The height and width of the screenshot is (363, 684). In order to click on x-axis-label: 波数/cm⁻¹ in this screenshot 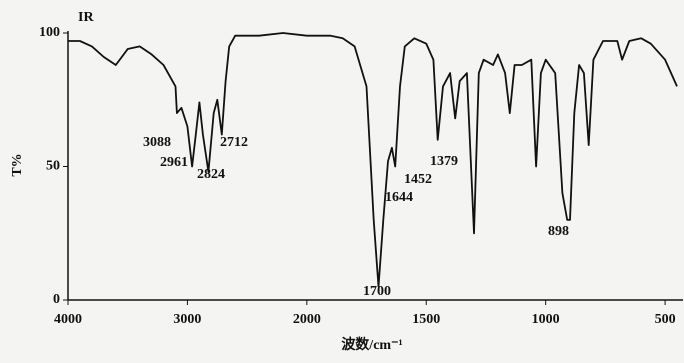, I will do `click(371, 344)`.